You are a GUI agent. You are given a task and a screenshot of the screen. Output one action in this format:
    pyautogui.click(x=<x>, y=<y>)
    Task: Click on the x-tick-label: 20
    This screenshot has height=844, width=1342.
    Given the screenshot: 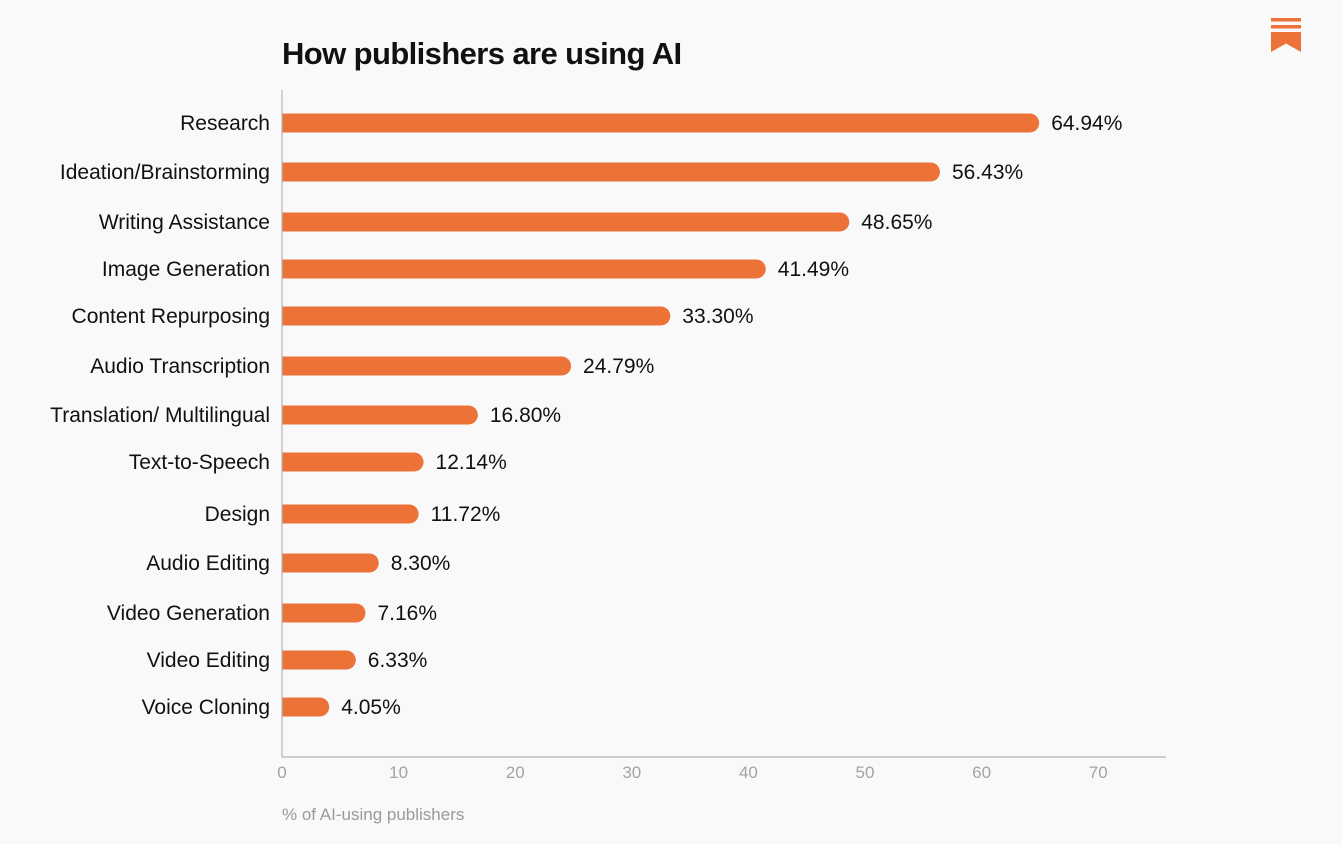 What is the action you would take?
    pyautogui.click(x=515, y=772)
    